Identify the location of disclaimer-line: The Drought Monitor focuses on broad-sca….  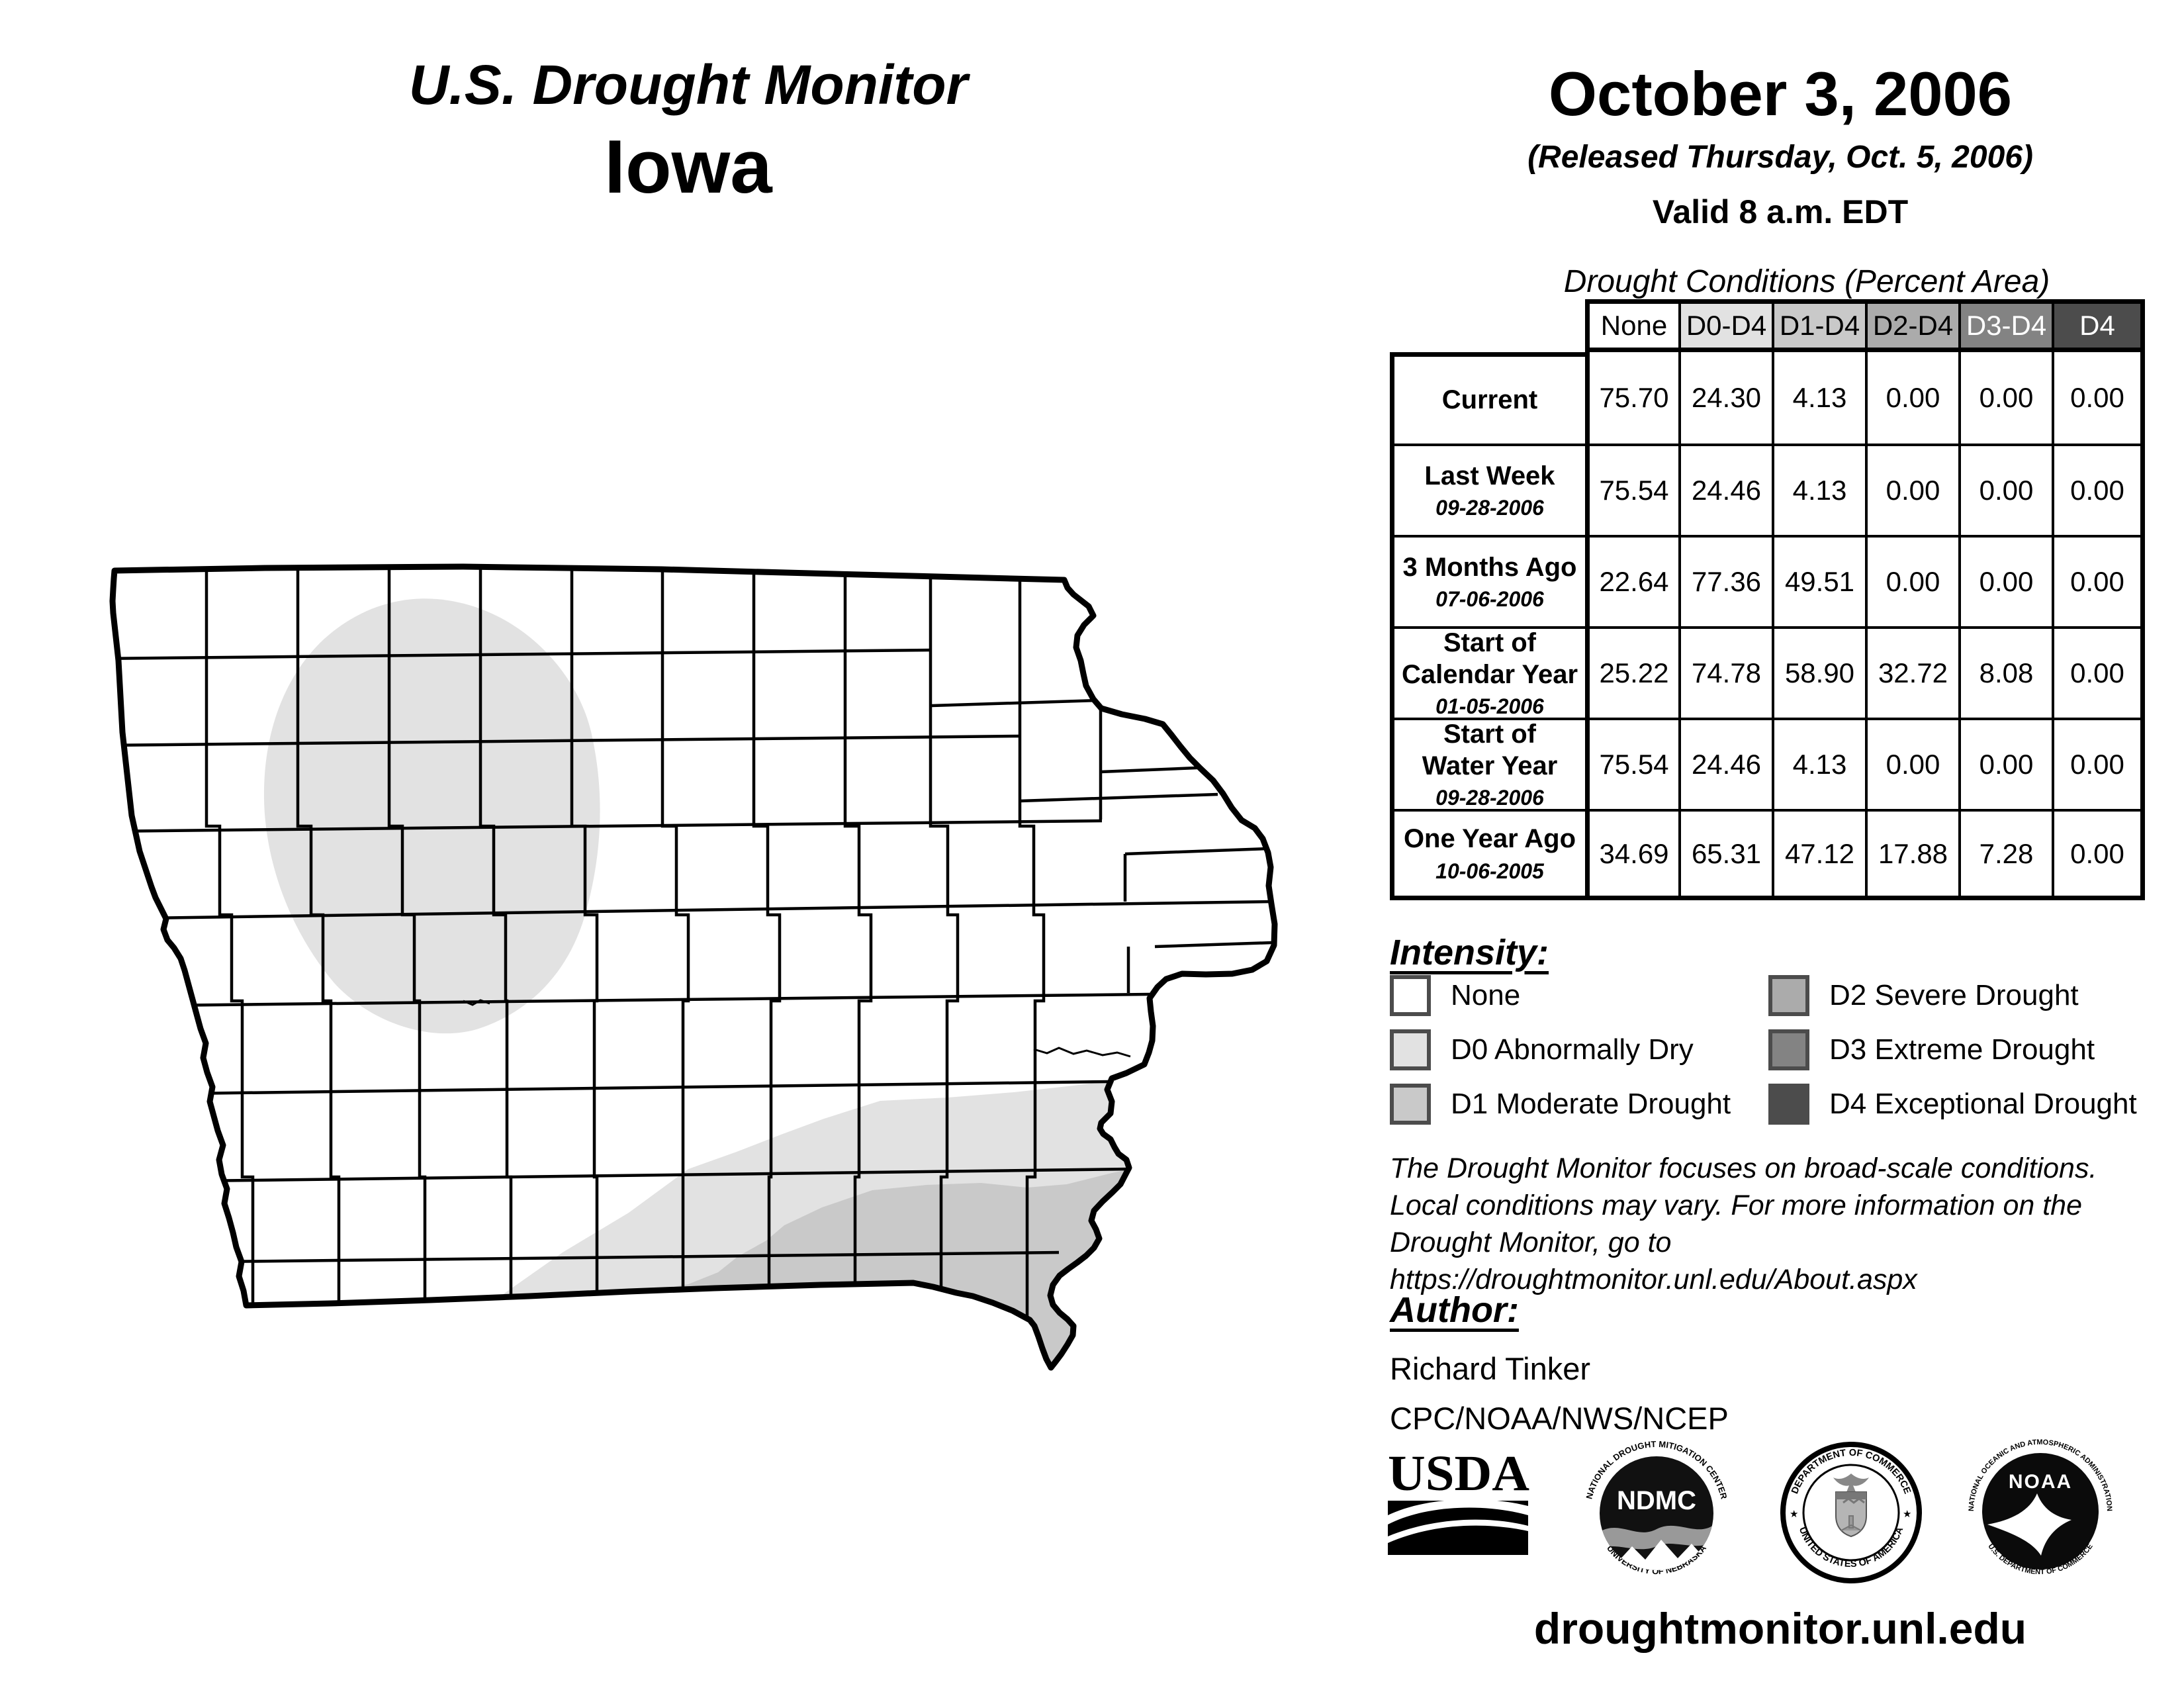
(1743, 1168).